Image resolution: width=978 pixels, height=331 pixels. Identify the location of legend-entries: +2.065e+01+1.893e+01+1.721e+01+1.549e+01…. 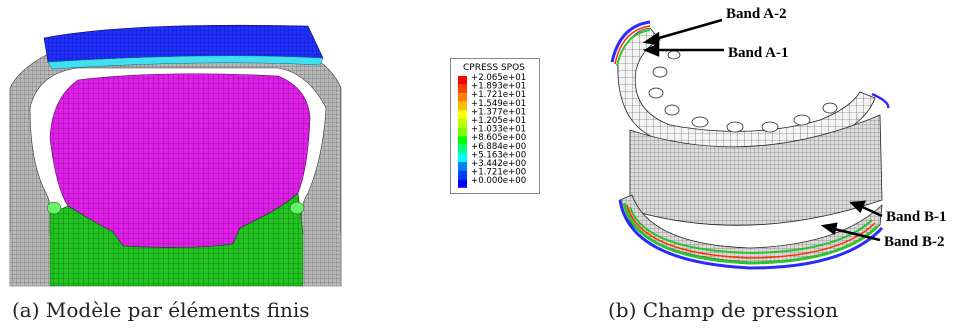
(492, 130).